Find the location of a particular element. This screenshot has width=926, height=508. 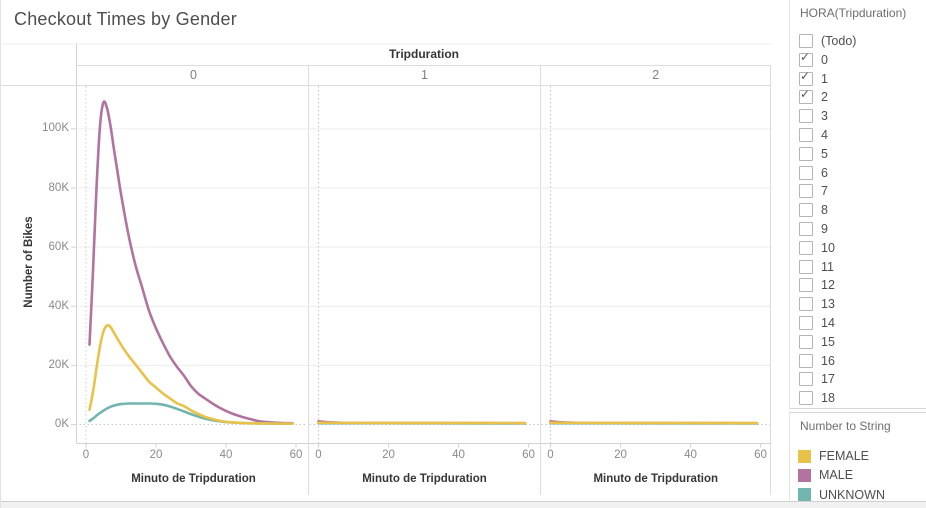

filter-item-label: 12 is located at coordinates (828, 285).